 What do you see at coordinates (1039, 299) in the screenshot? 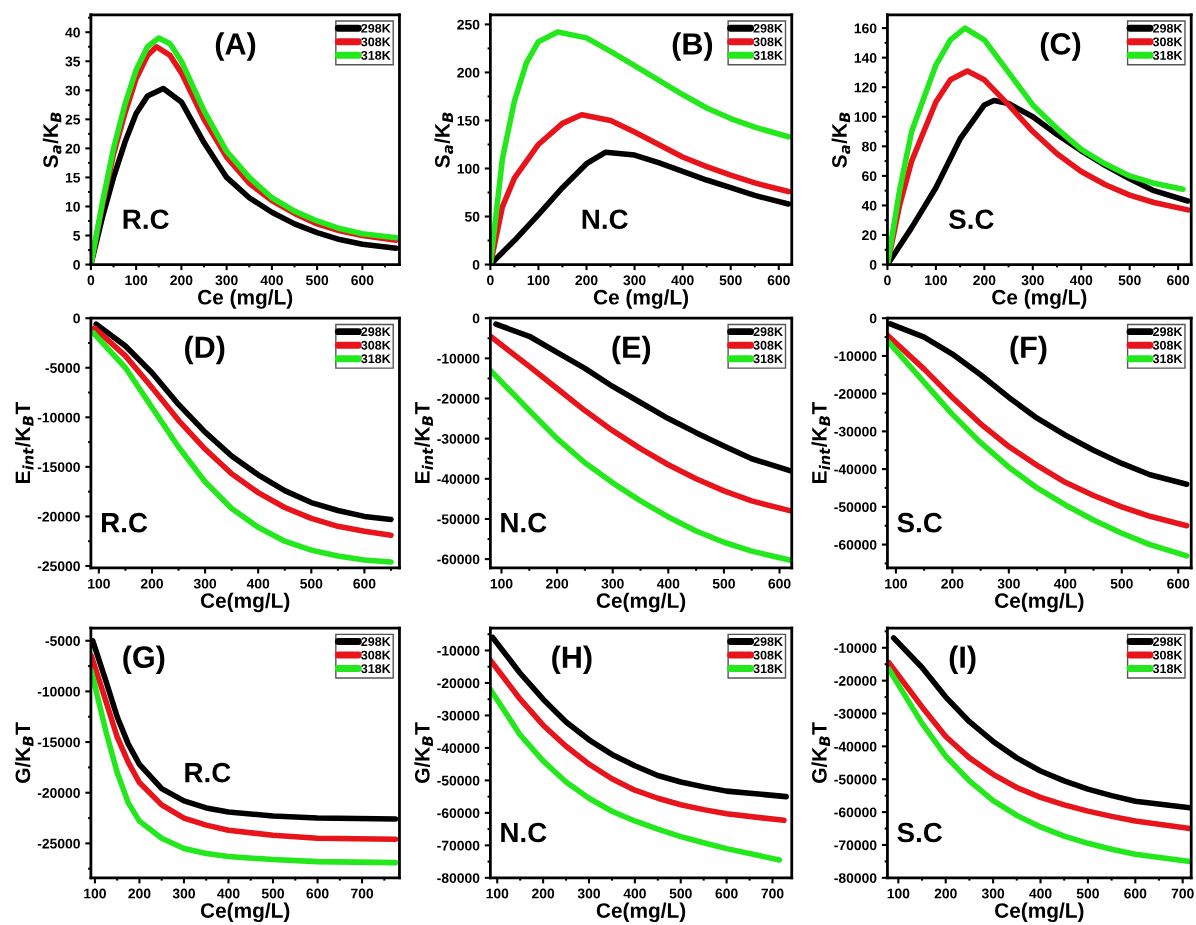
I see `x-axis-title: Ce (mg/L)` at bounding box center [1039, 299].